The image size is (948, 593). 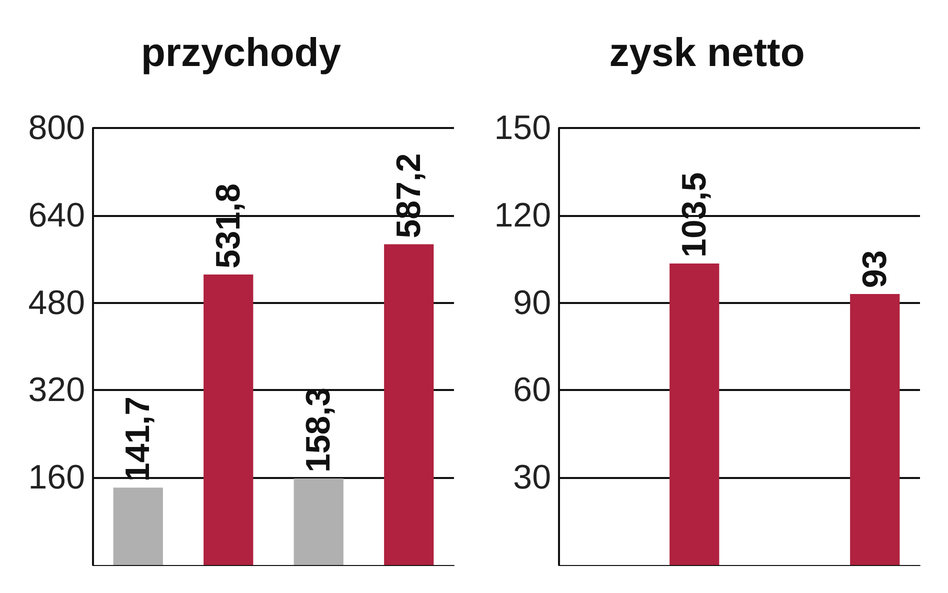 I want to click on y-tick-label: 320, so click(x=56, y=390).